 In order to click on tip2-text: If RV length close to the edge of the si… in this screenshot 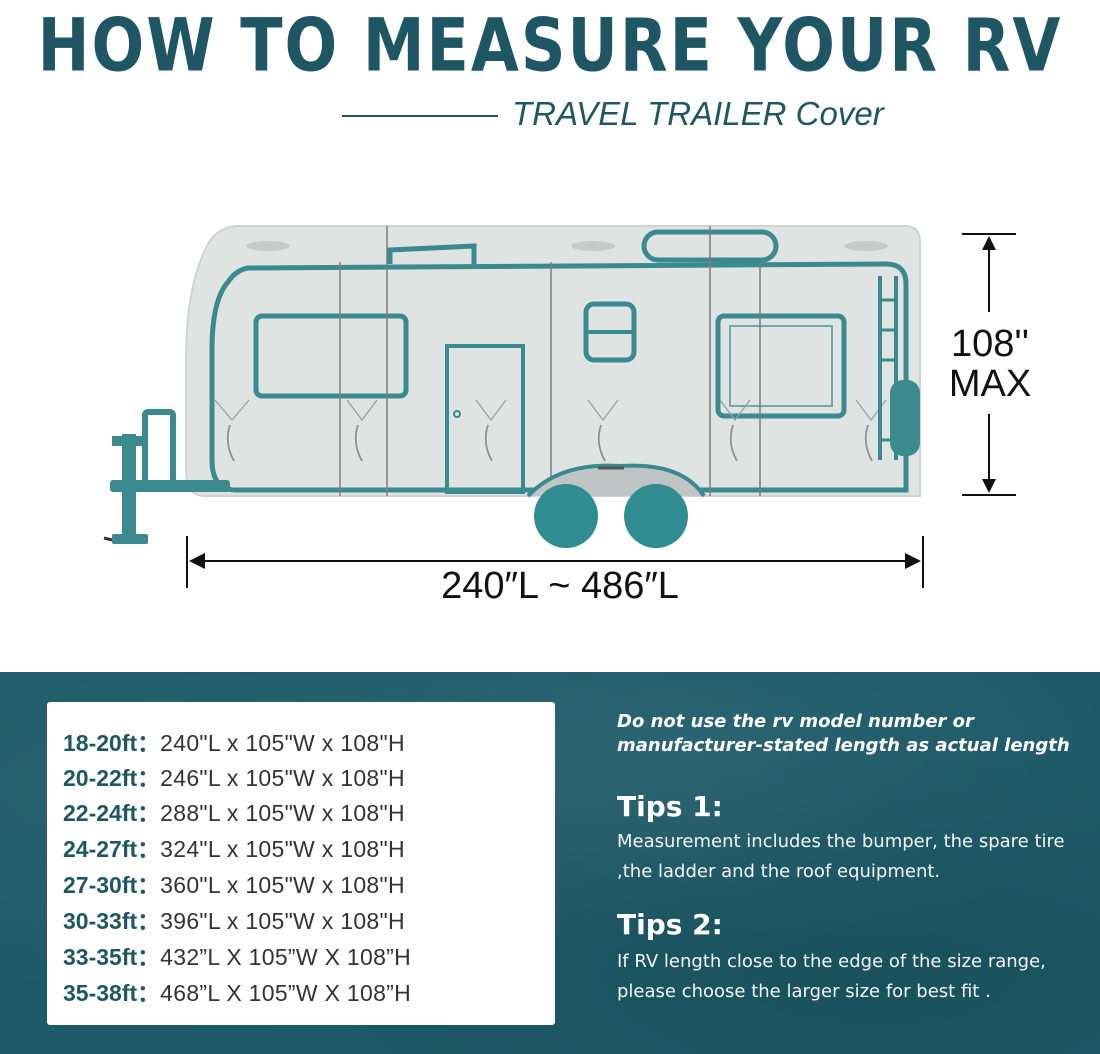, I will do `click(831, 976)`.